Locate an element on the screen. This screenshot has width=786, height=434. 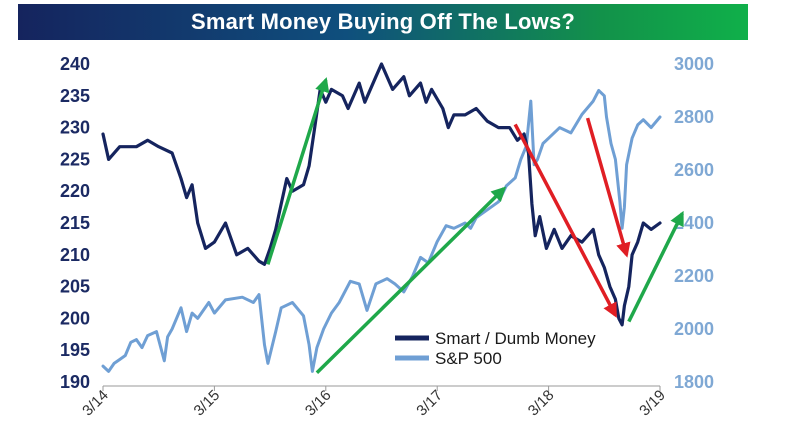
y-left-tick-label: 205 is located at coordinates (75, 287).